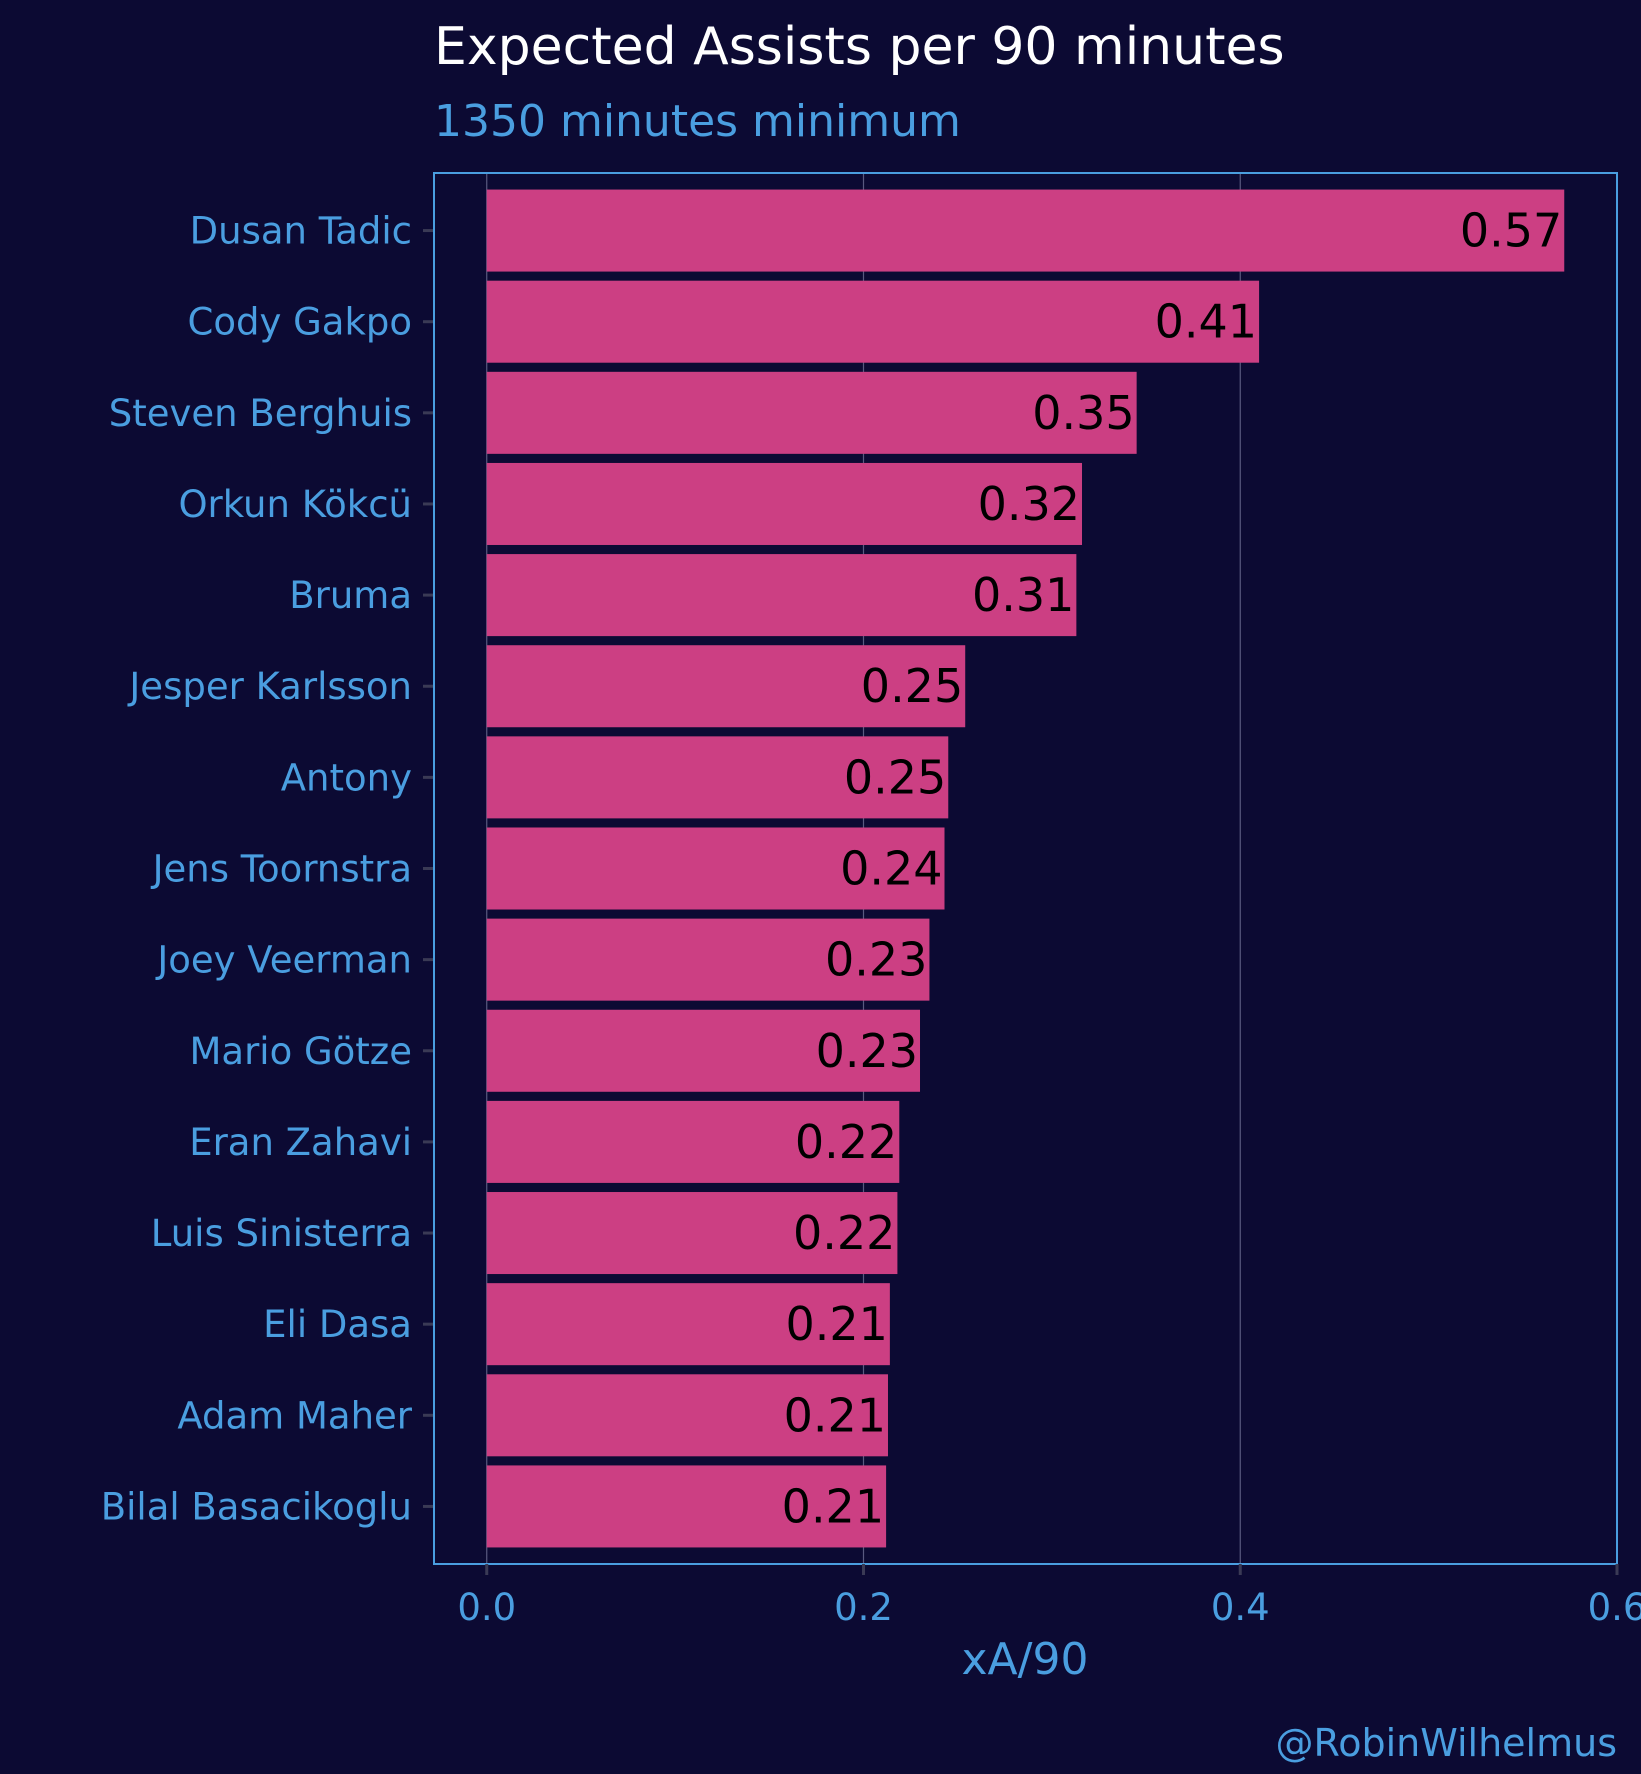  I want to click on chart-caption: @RobinWilhelmus, so click(1446, 1743).